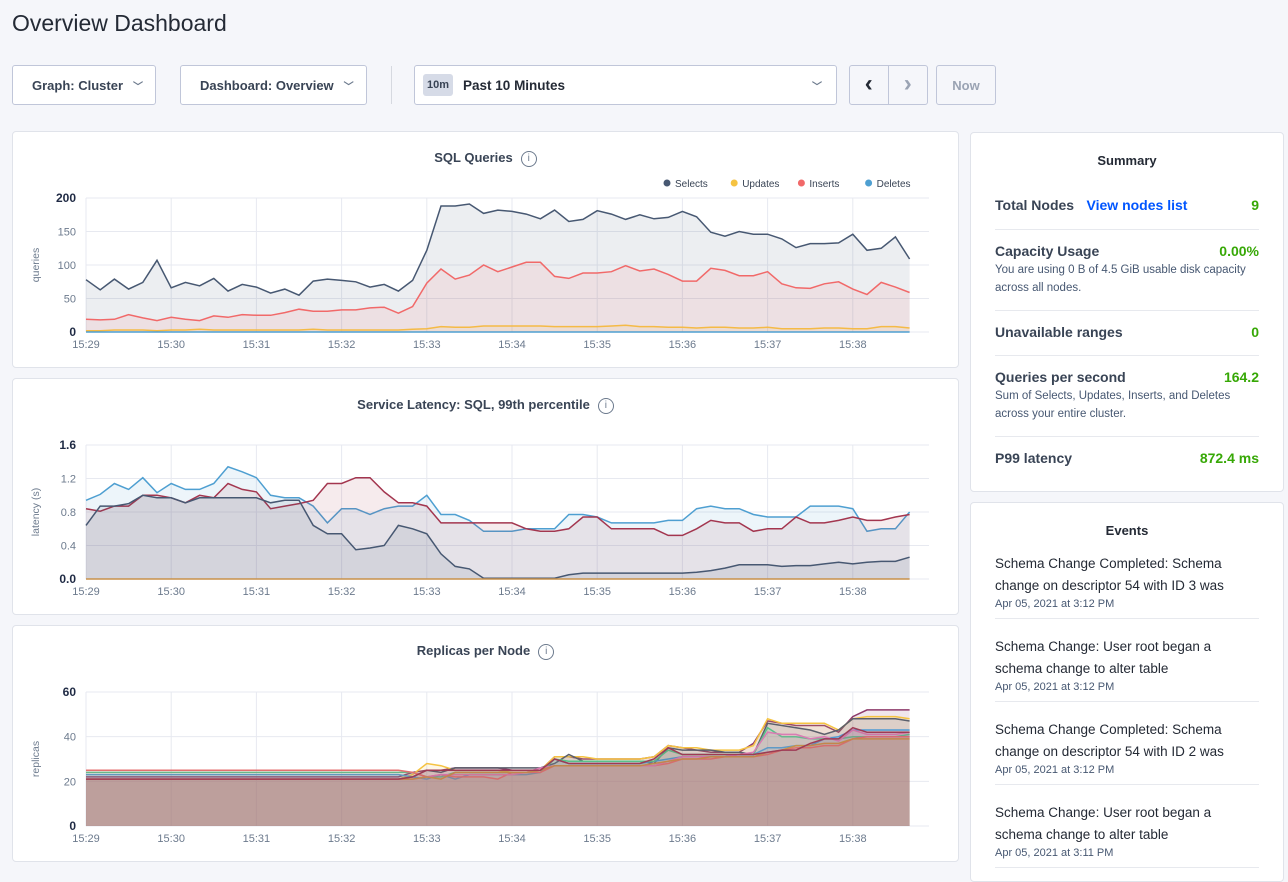  I want to click on y-tick-label: 50, so click(70, 300).